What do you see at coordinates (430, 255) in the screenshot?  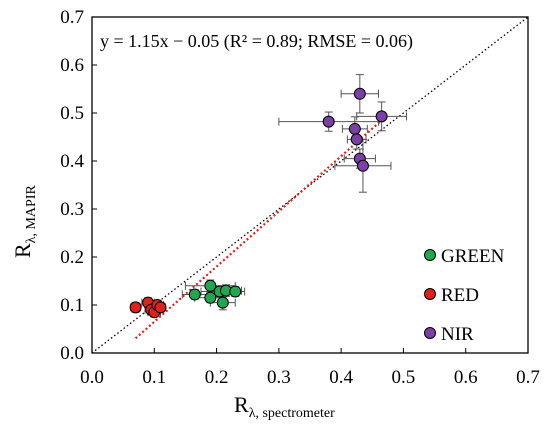 I see `legend-marker-green` at bounding box center [430, 255].